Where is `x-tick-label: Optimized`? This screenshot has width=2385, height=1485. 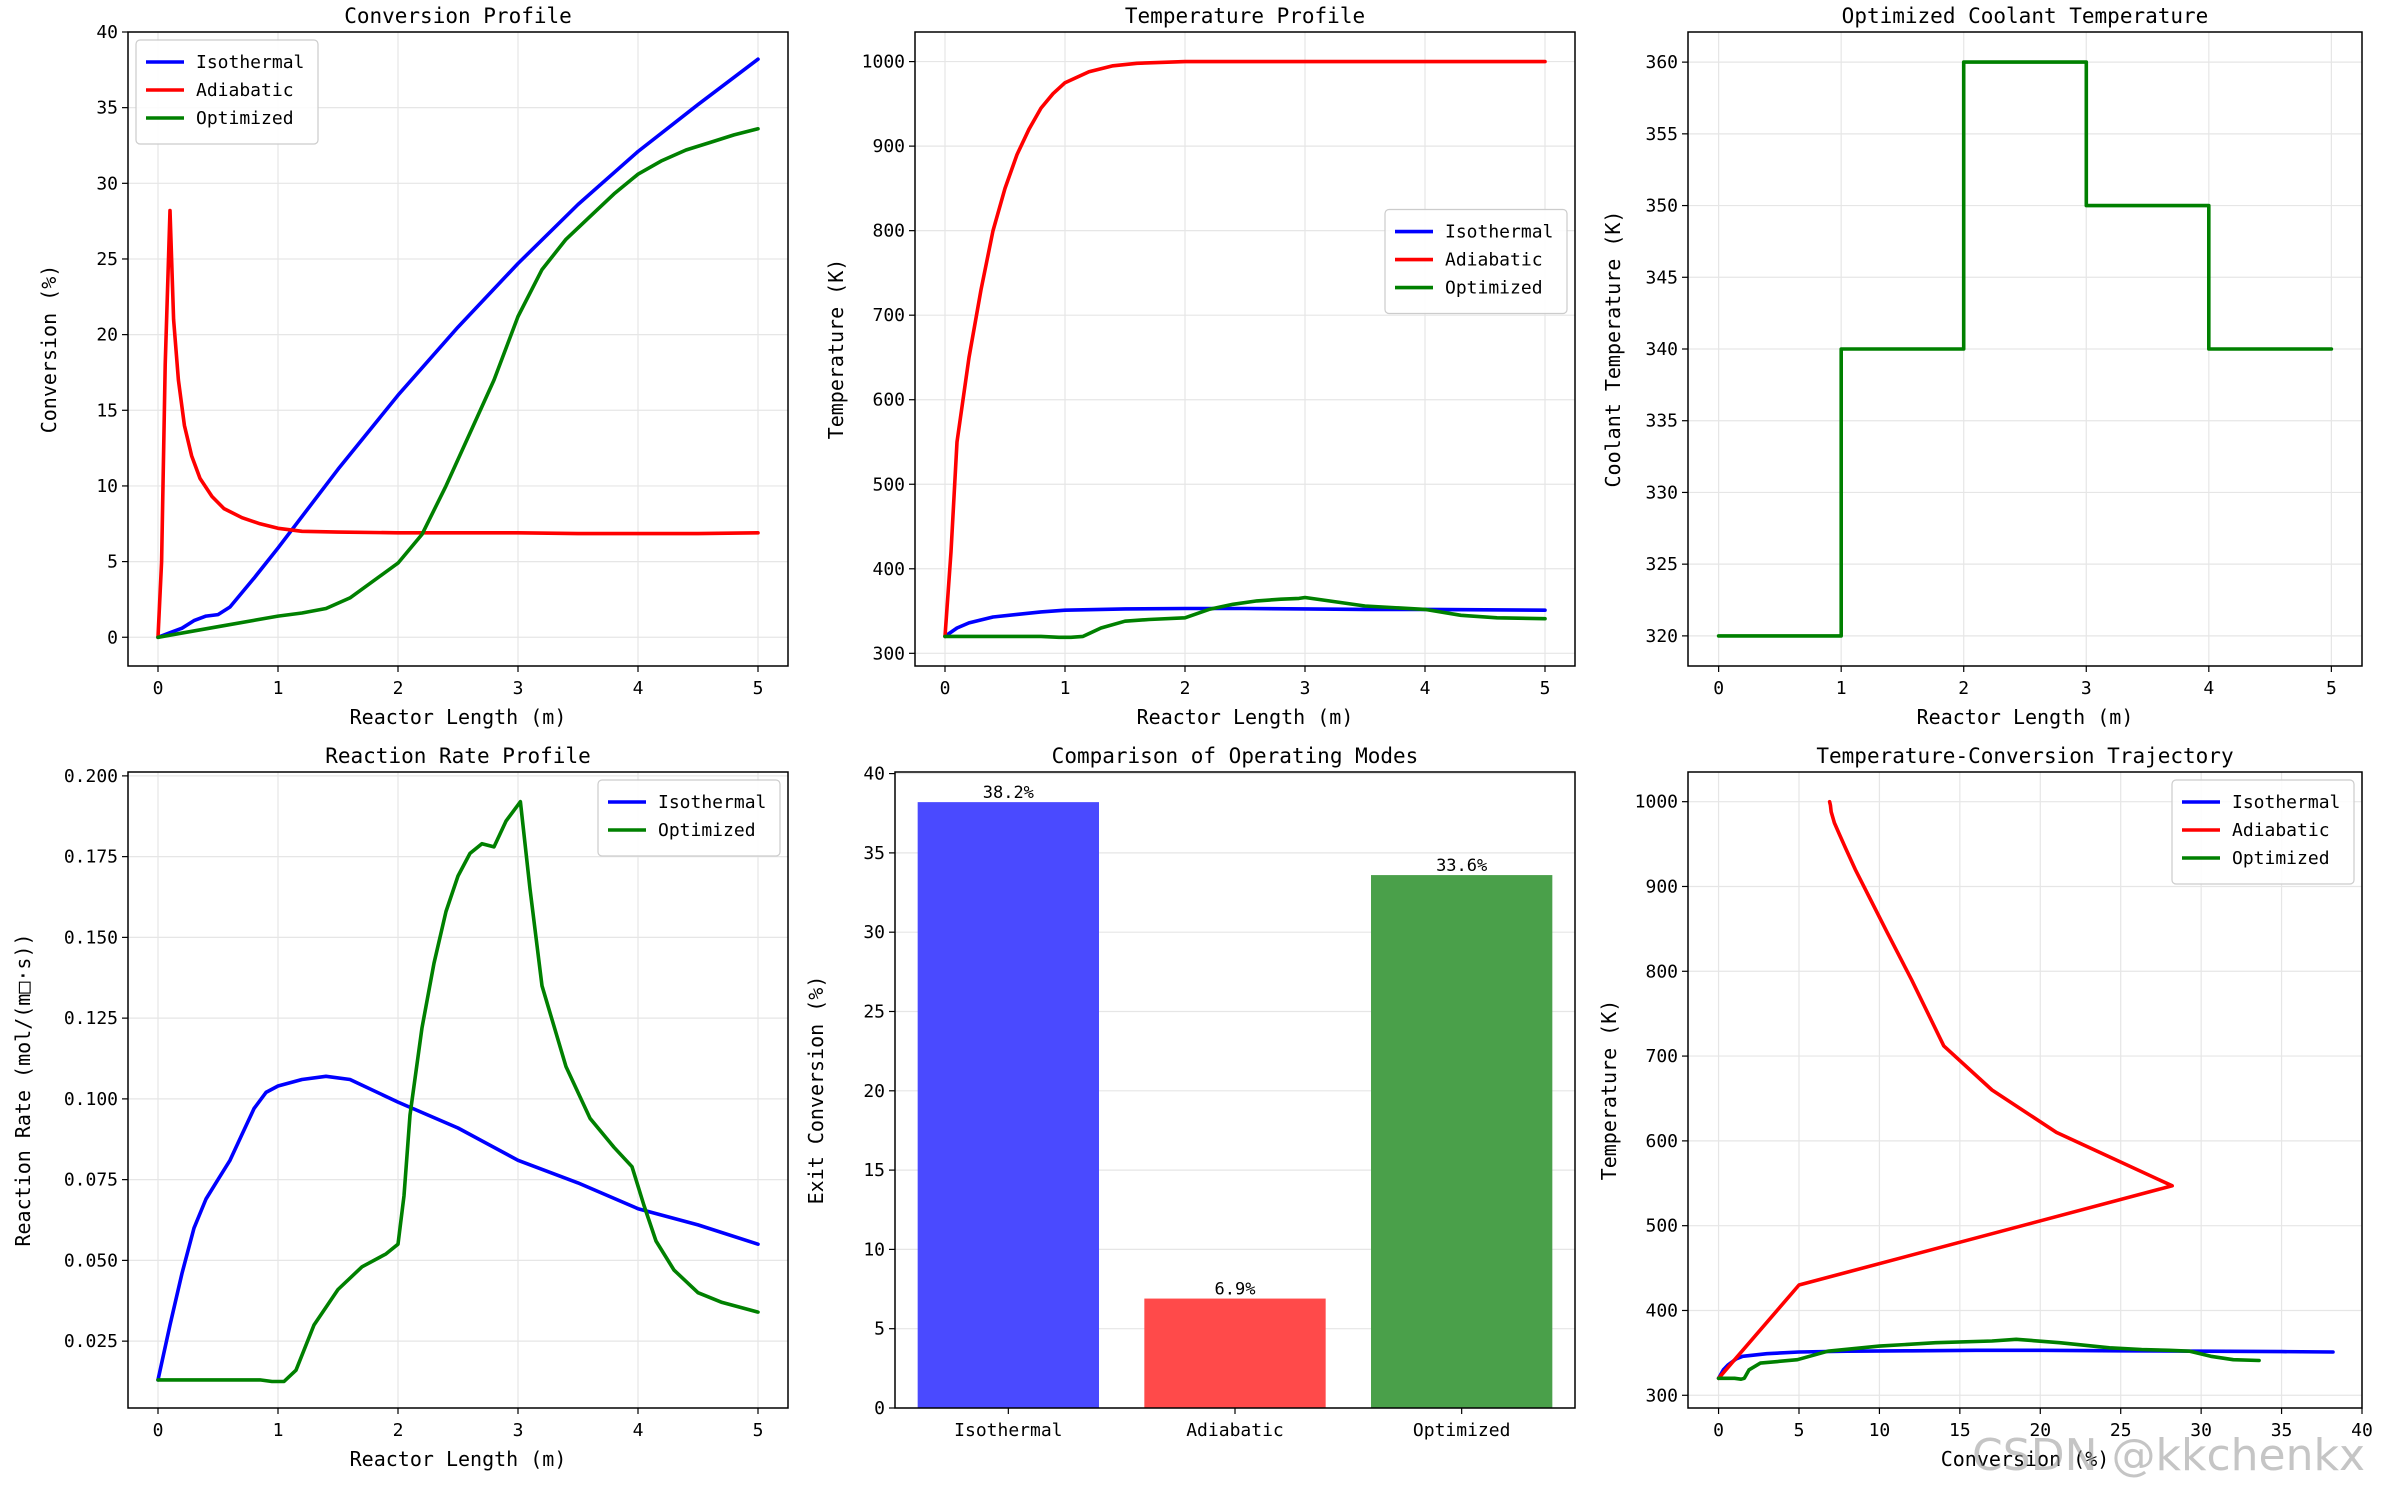
x-tick-label: Optimized is located at coordinates (1462, 1430).